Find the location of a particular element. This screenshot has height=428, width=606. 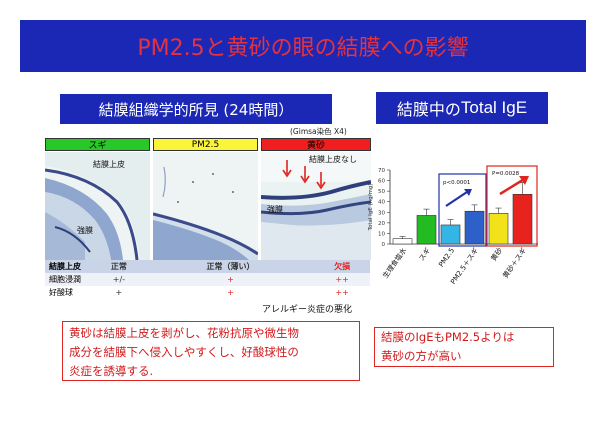

column-header-label: PM2.5 is located at coordinates (205, 144).